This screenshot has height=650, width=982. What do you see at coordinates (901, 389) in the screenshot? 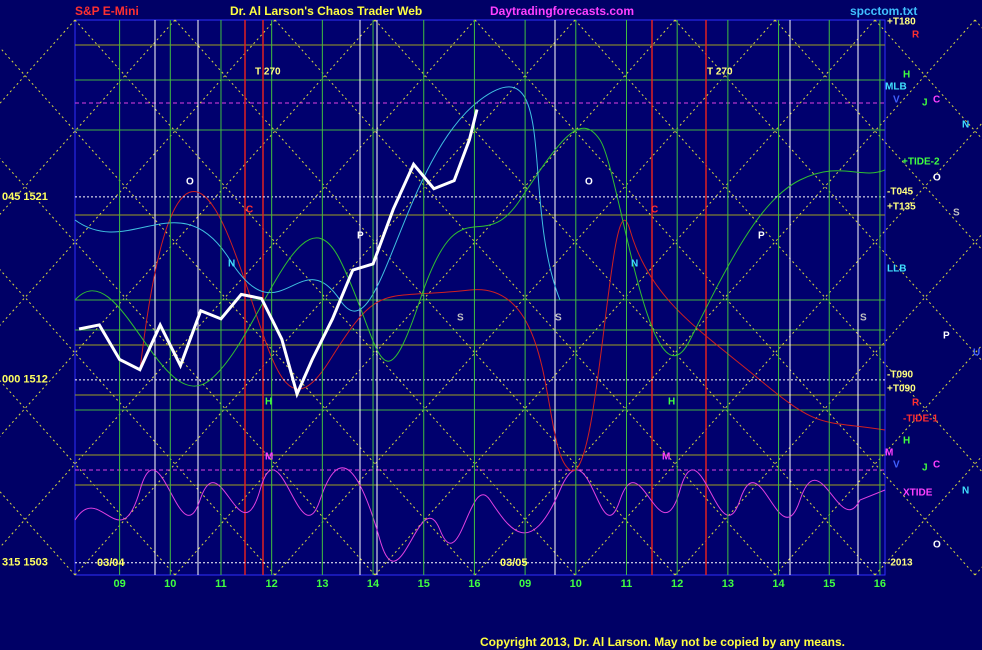
I see `chart-label: +T090` at bounding box center [901, 389].